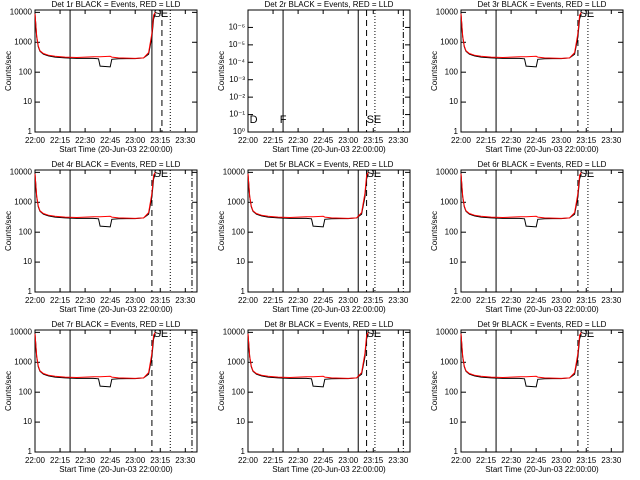 The image size is (640, 480). Describe the element at coordinates (237, 27) in the screenshot. I see `y-tick-label: 10⁻⁶` at that location.